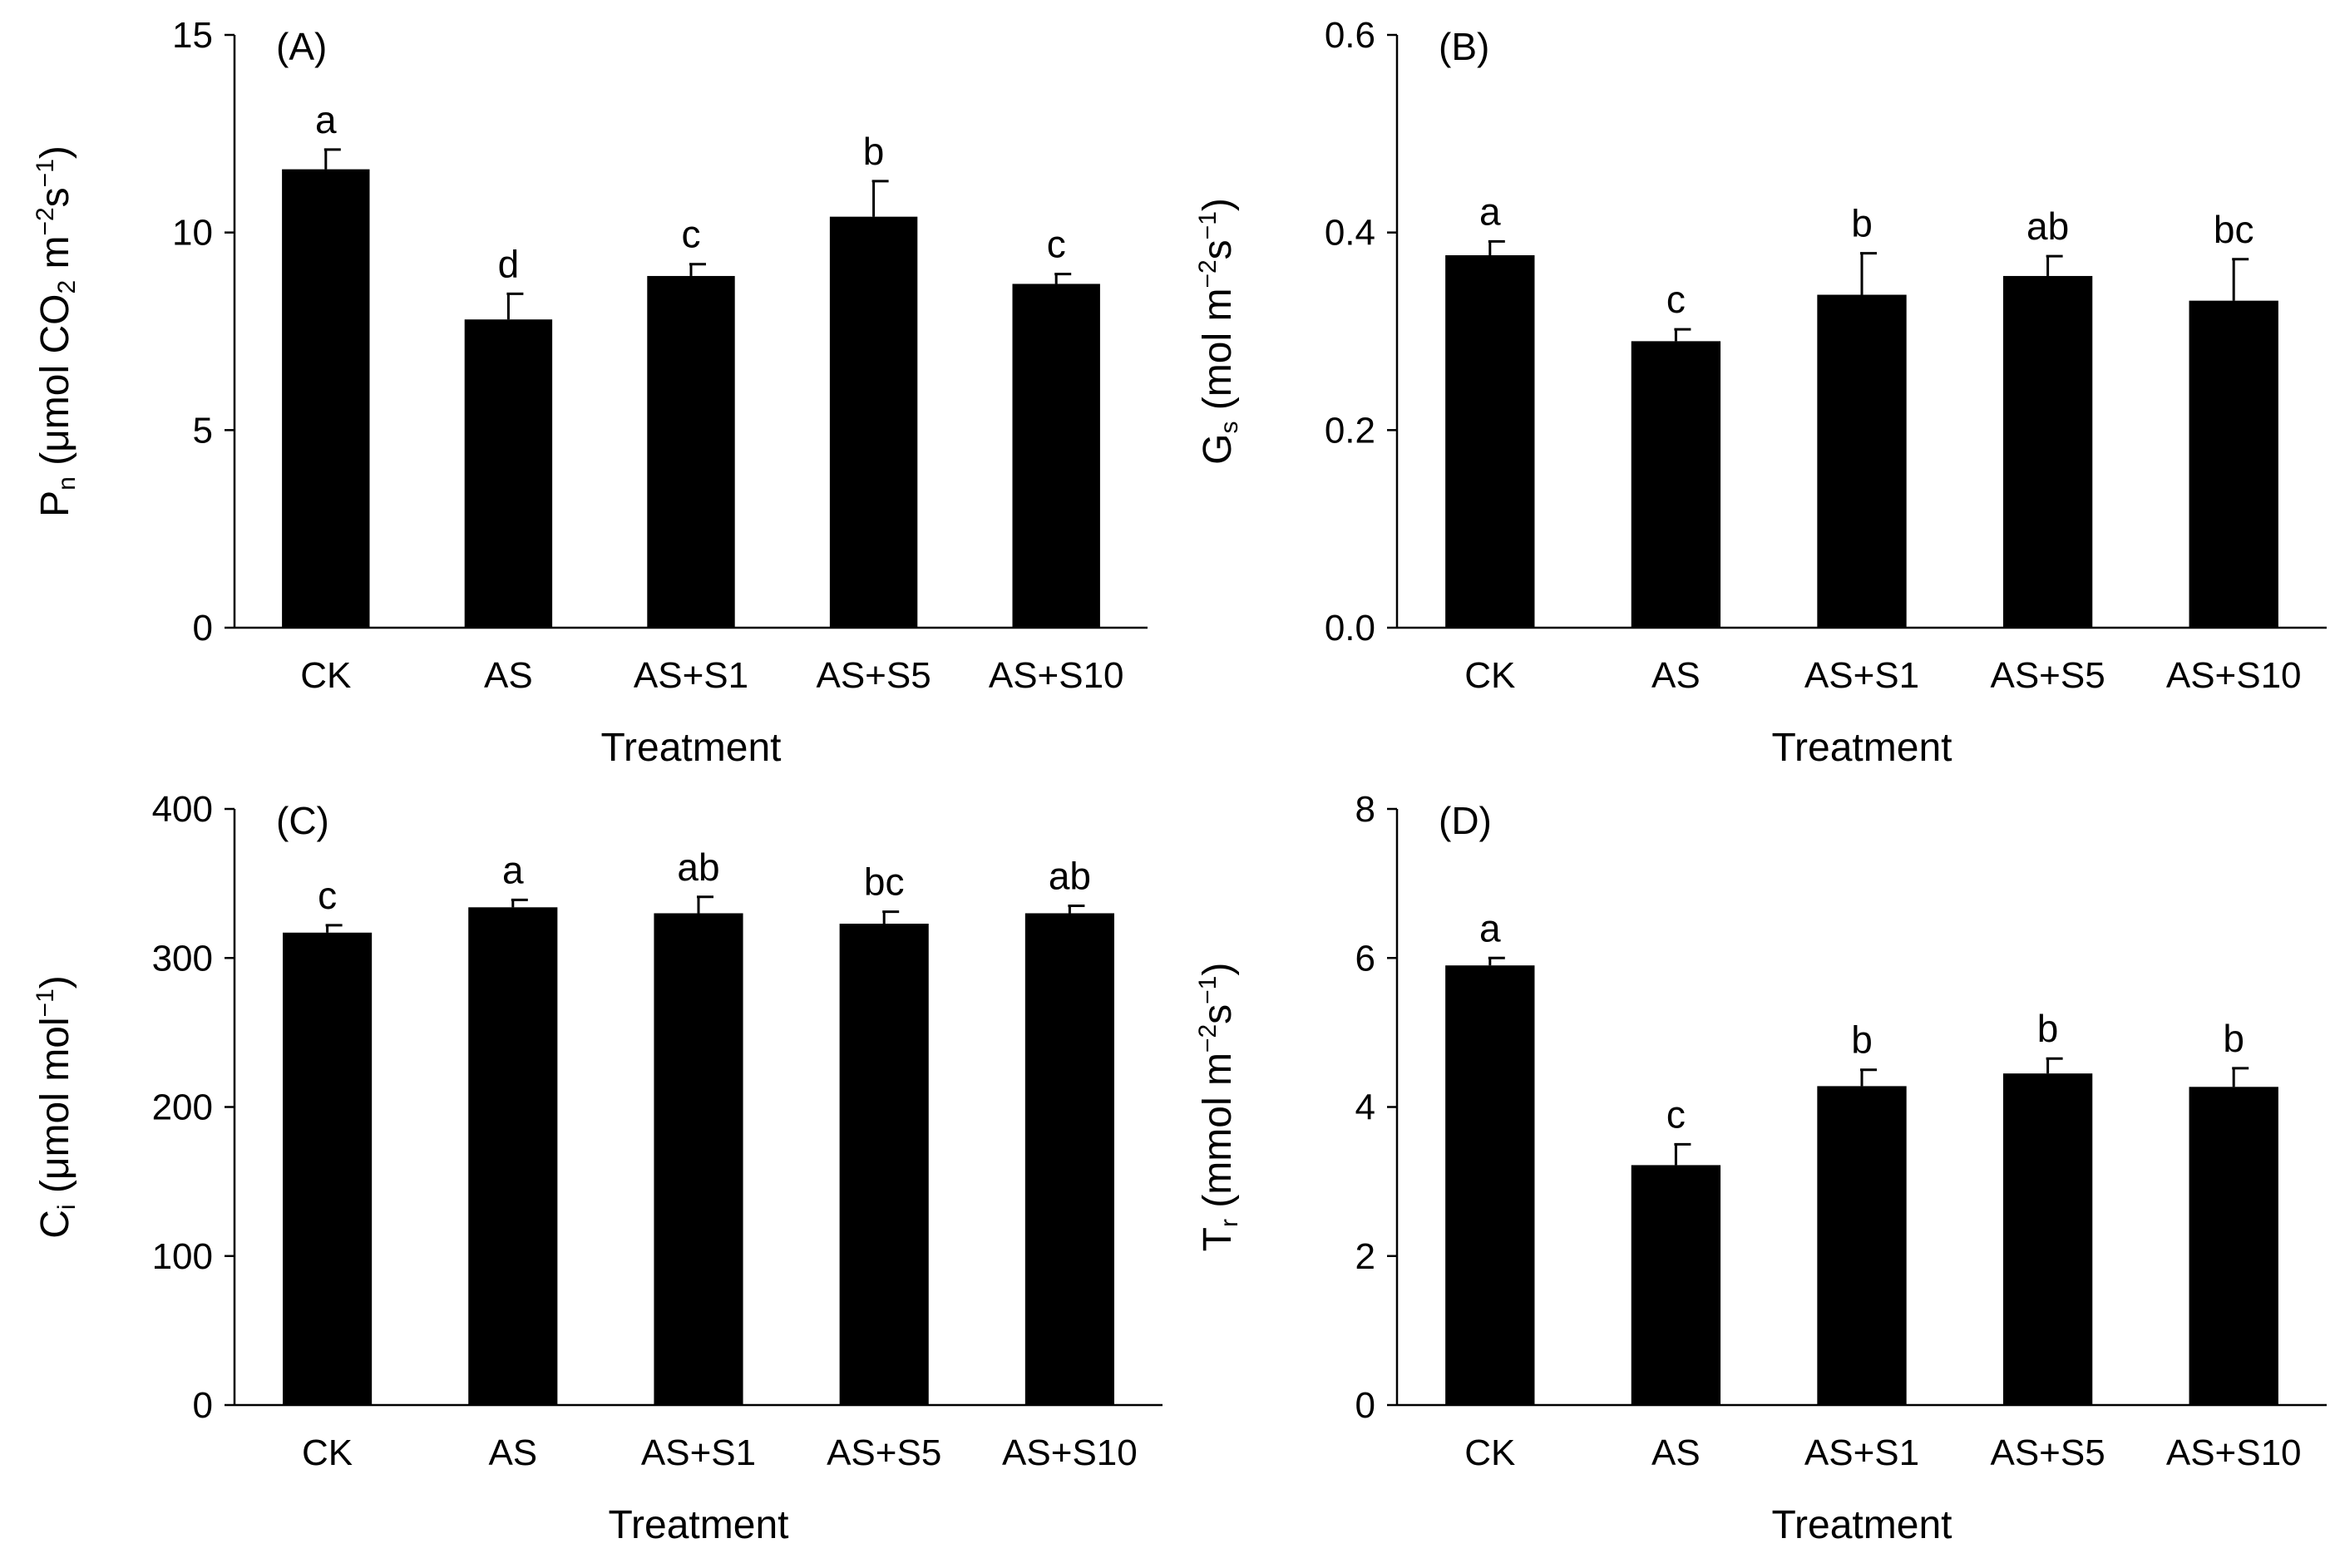 The height and width of the screenshot is (1568, 2335). Describe the element at coordinates (1350, 233) in the screenshot. I see `y-tick-label: 0.4` at that location.